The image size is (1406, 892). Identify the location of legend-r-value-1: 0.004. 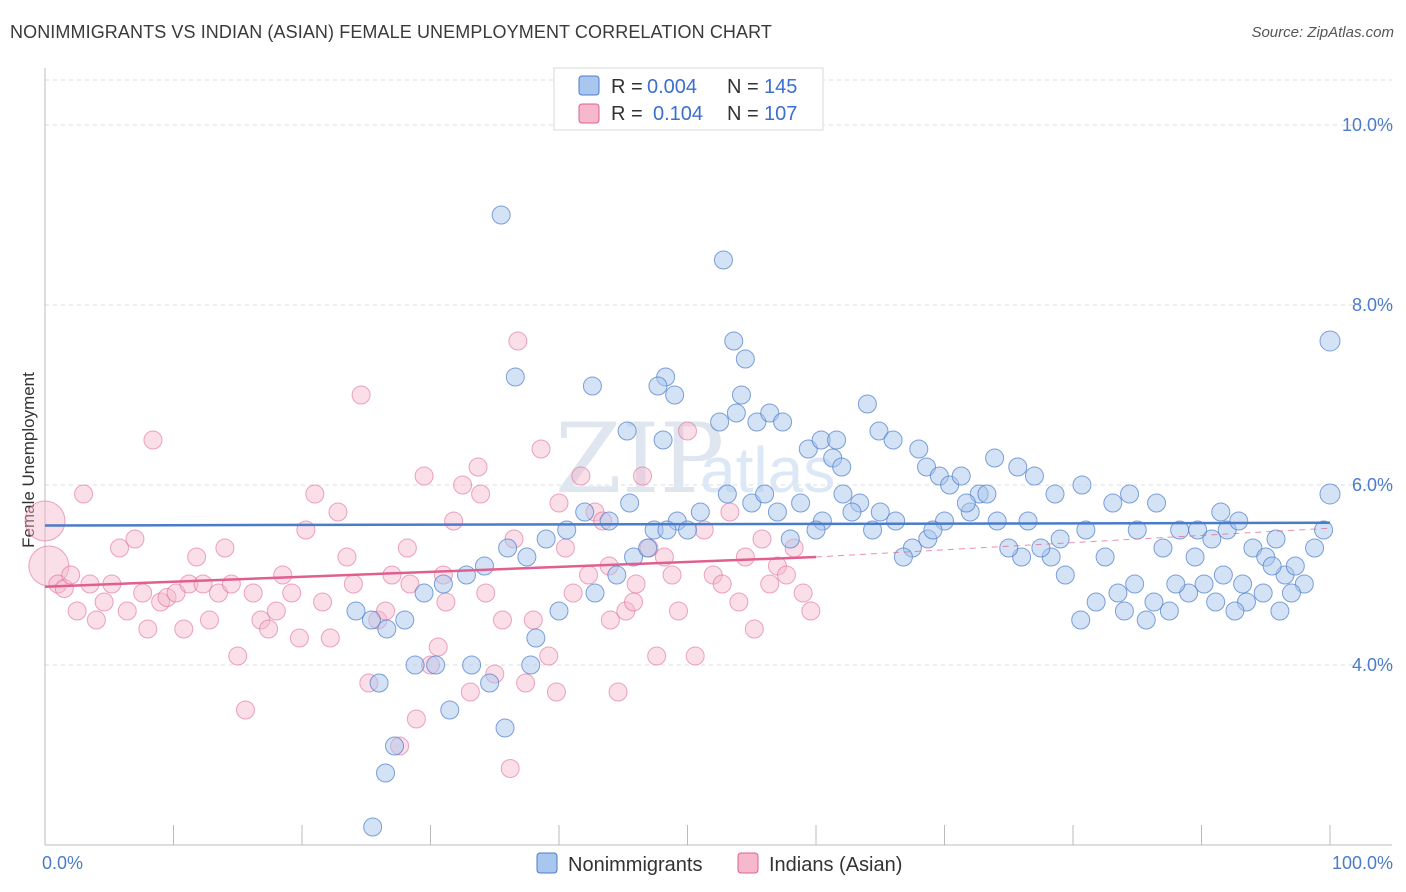
(672, 87).